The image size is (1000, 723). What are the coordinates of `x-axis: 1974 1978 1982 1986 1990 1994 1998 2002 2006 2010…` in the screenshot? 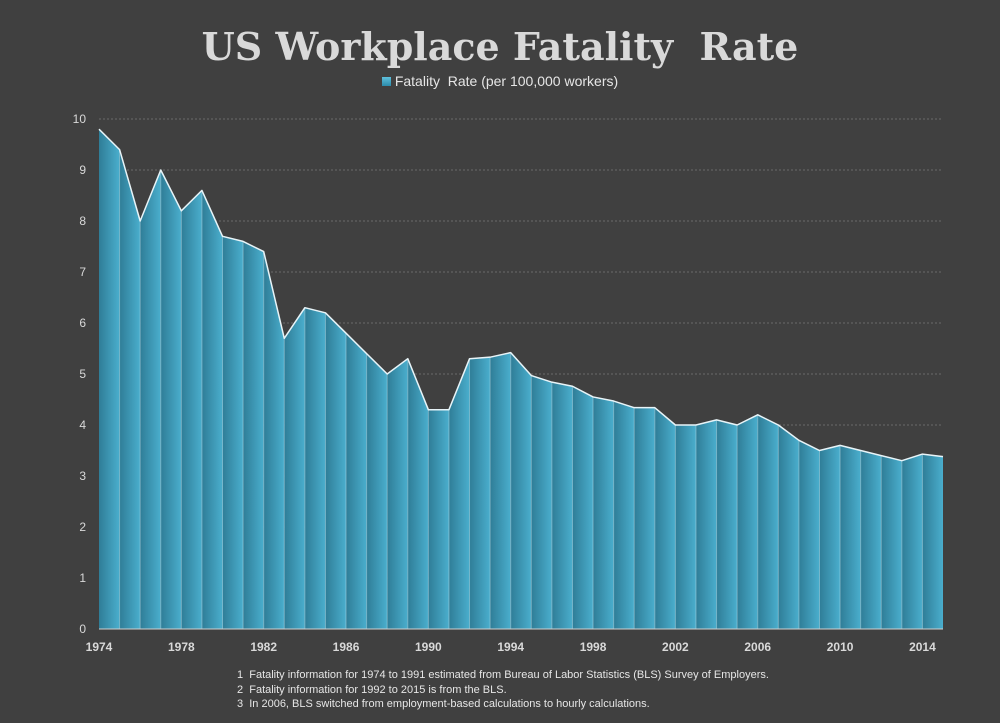 It's located at (511, 647).